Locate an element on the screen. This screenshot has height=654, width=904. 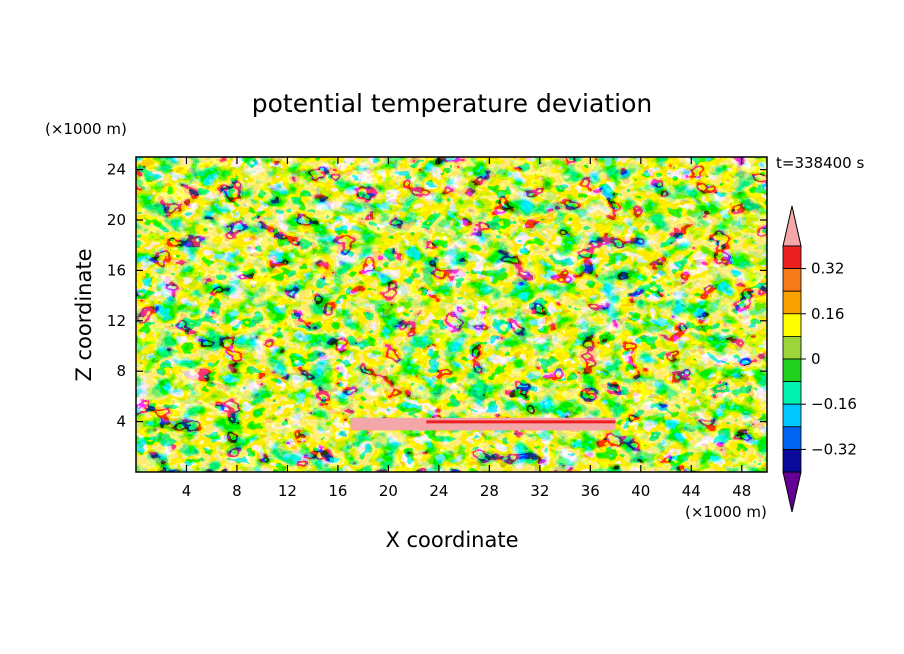
x-tick-label: 16 is located at coordinates (337, 491).